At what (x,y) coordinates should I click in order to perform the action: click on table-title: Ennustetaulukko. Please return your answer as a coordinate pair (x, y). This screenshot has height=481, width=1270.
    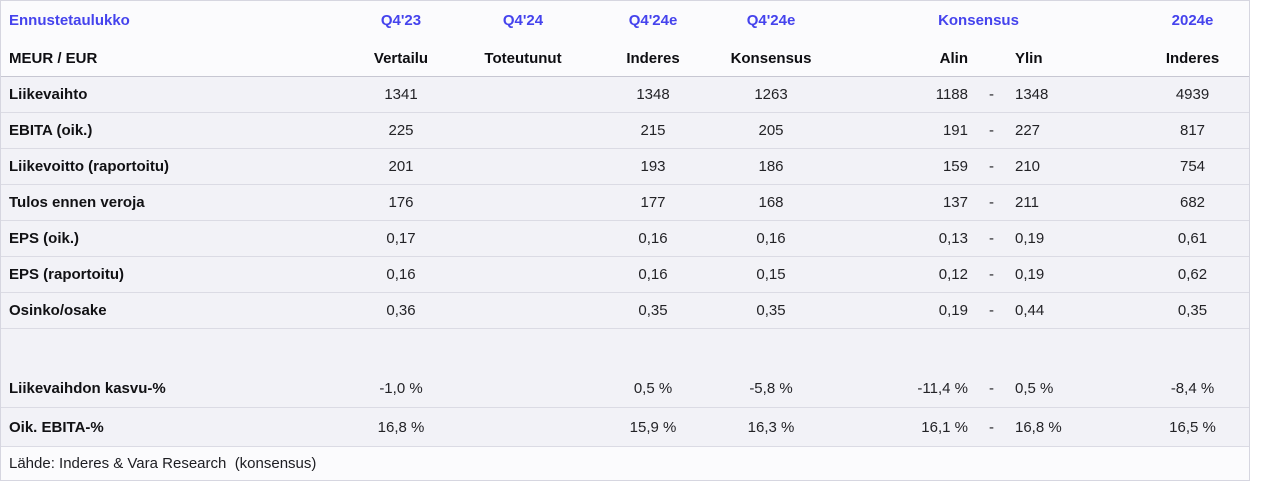
    Looking at the image, I should click on (69, 20).